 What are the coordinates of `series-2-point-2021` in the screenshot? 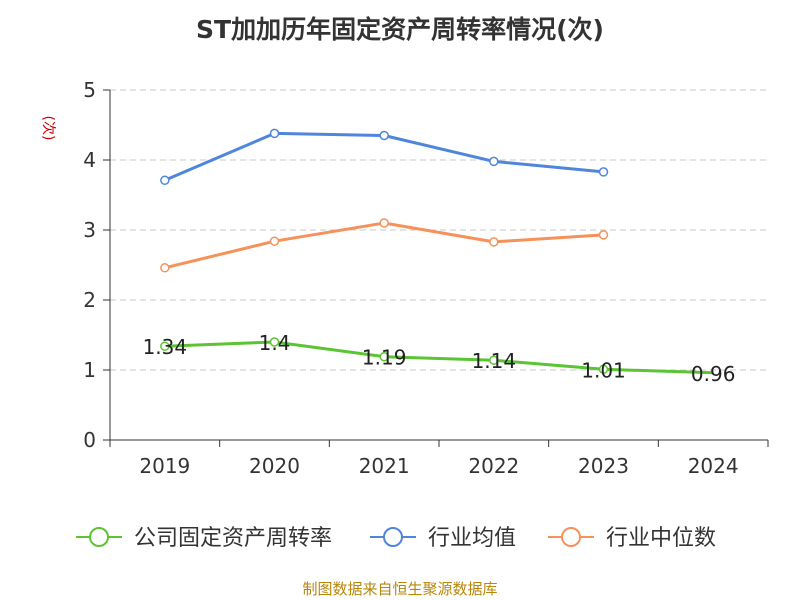 It's located at (384, 223).